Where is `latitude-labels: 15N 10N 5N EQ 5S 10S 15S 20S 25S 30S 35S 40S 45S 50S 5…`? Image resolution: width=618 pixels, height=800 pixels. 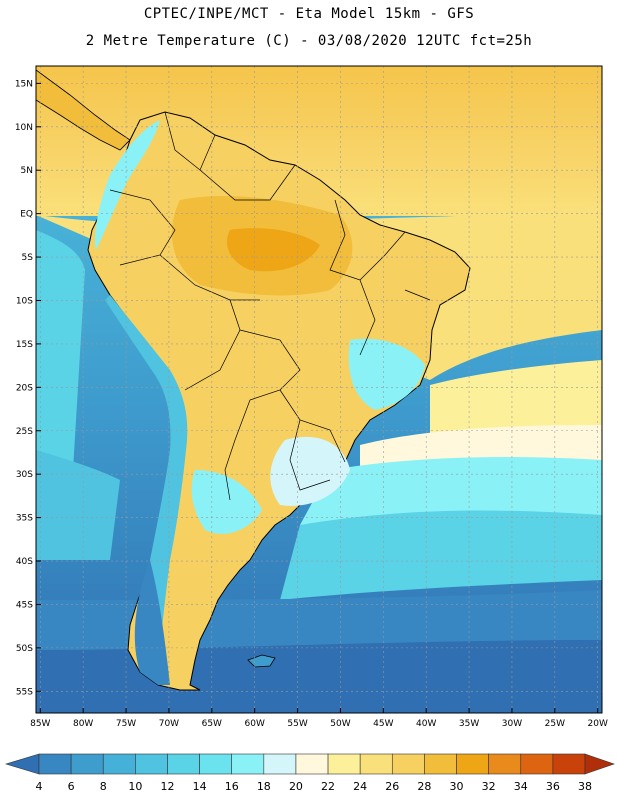 latitude-labels: 15N 10N 5N EQ 5S 10S 15S 20S 25S 30S 35S 40S 45S 50S 5… is located at coordinates (24, 388).